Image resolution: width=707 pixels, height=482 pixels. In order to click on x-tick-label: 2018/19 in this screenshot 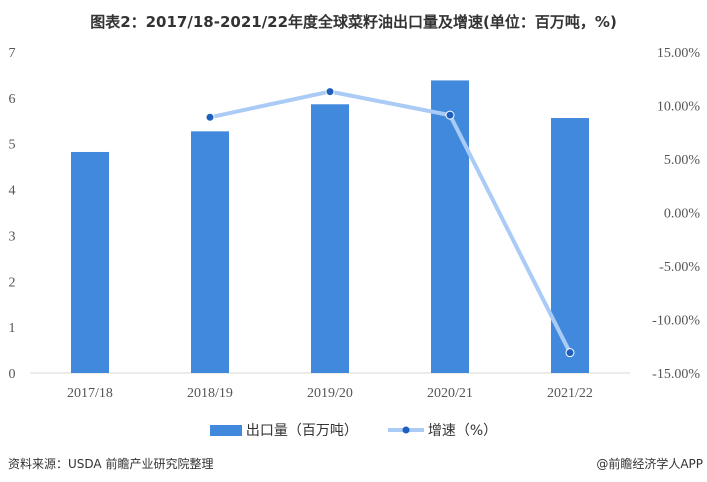, I will do `click(210, 393)`.